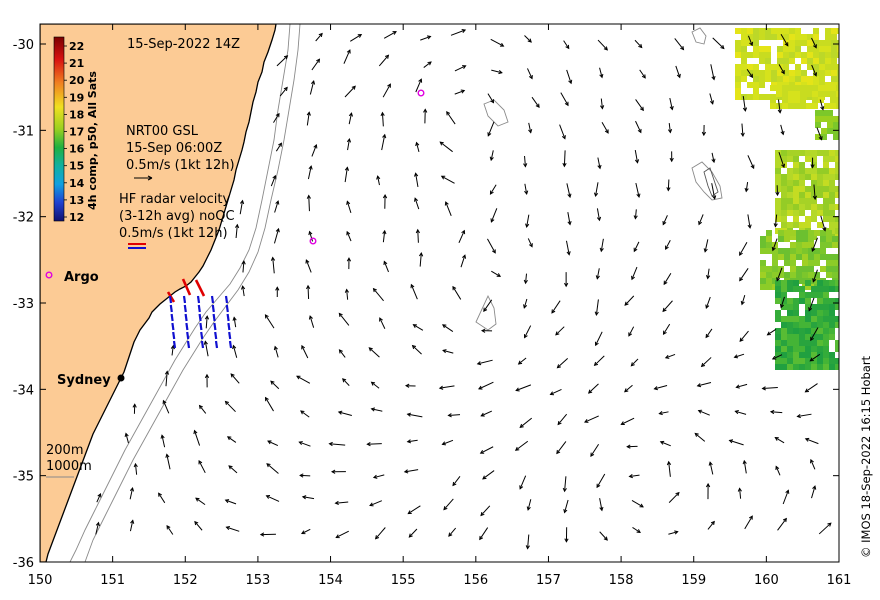 The width and height of the screenshot is (880, 600). I want to click on argo-label: Argo, so click(81, 277).